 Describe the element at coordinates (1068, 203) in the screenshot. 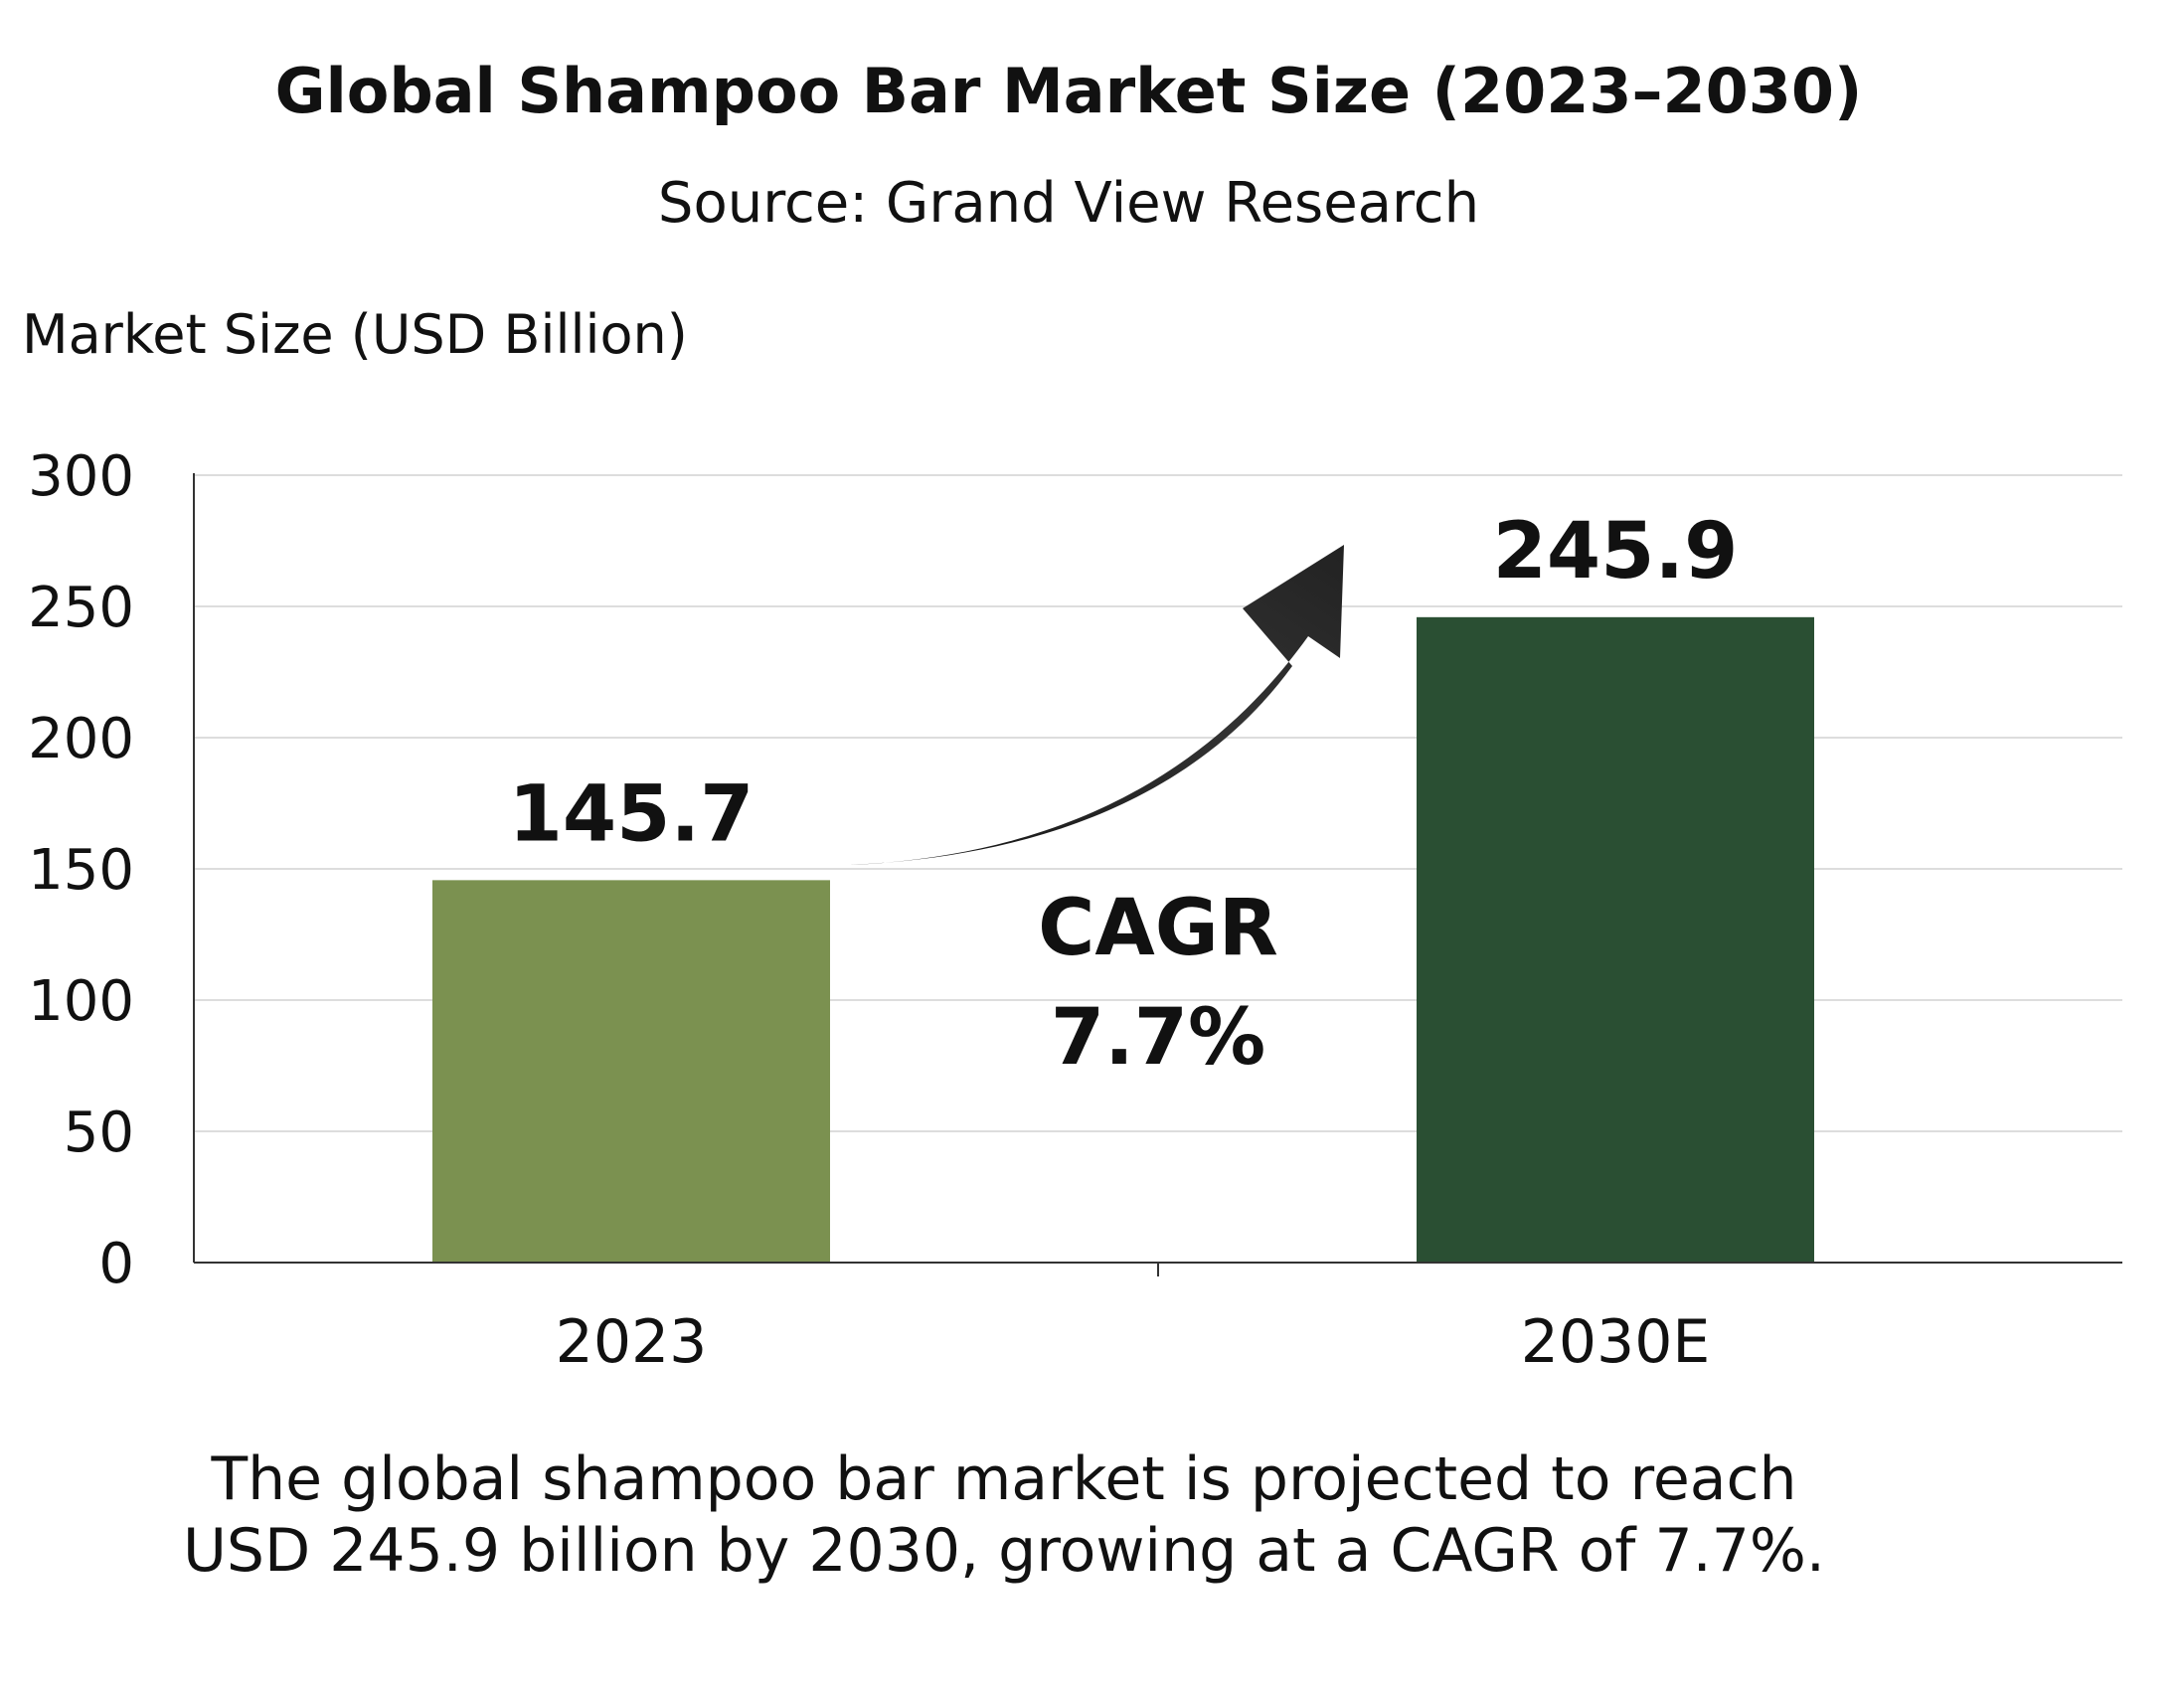

I see `chart-subtitle: Source: Grand View Research` at that location.